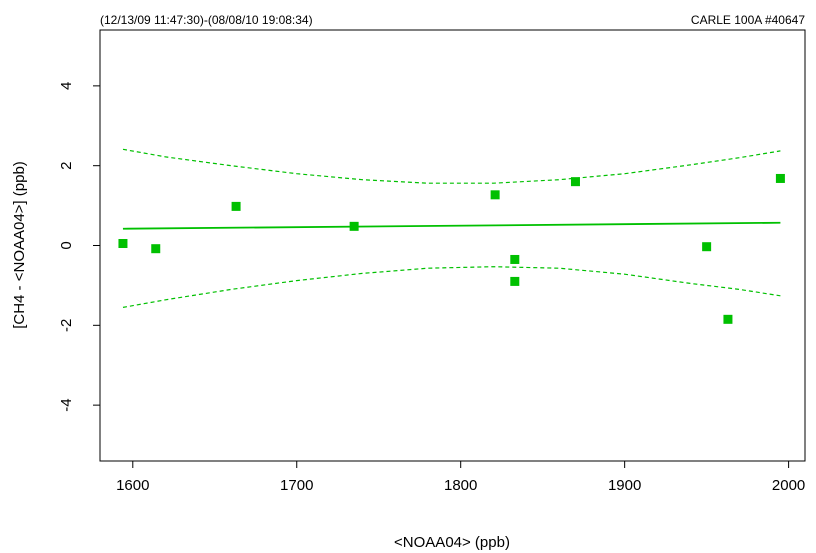 The height and width of the screenshot is (553, 816). Describe the element at coordinates (296, 485) in the screenshot. I see `x-tick-label: 1700` at that location.